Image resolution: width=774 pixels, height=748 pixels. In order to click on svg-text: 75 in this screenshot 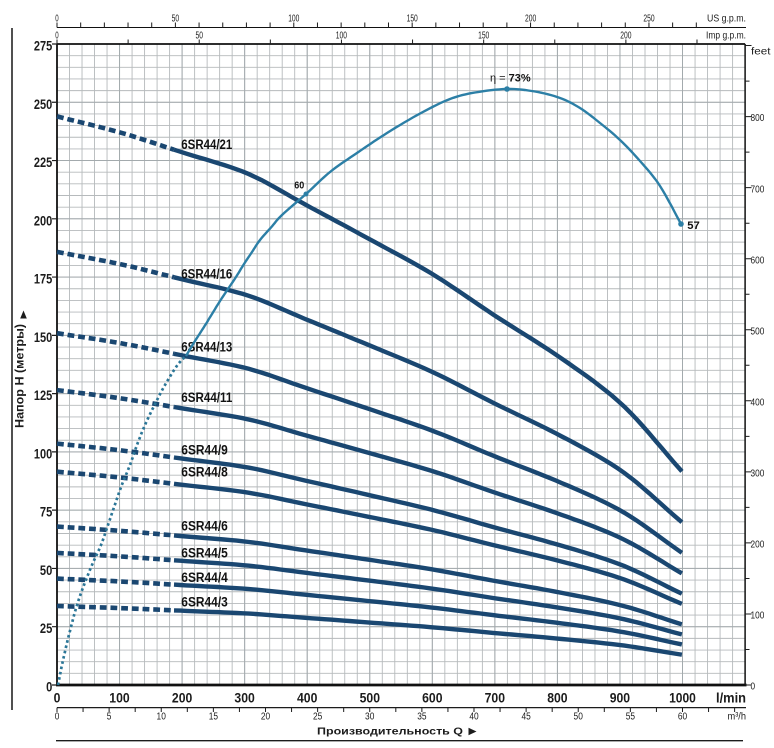, I will do `click(46, 512)`.